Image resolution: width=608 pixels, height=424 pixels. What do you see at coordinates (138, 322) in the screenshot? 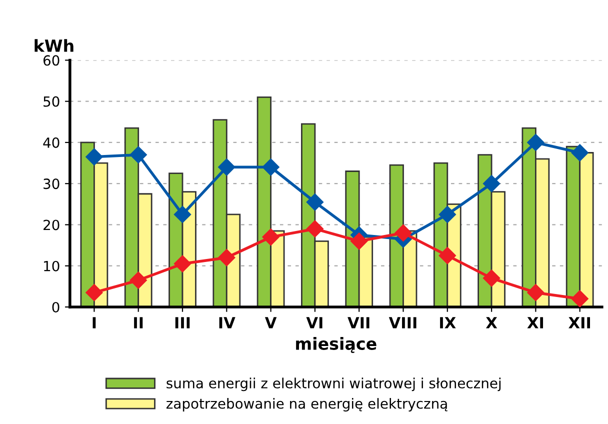
I see `x-tick-label: II` at bounding box center [138, 322].